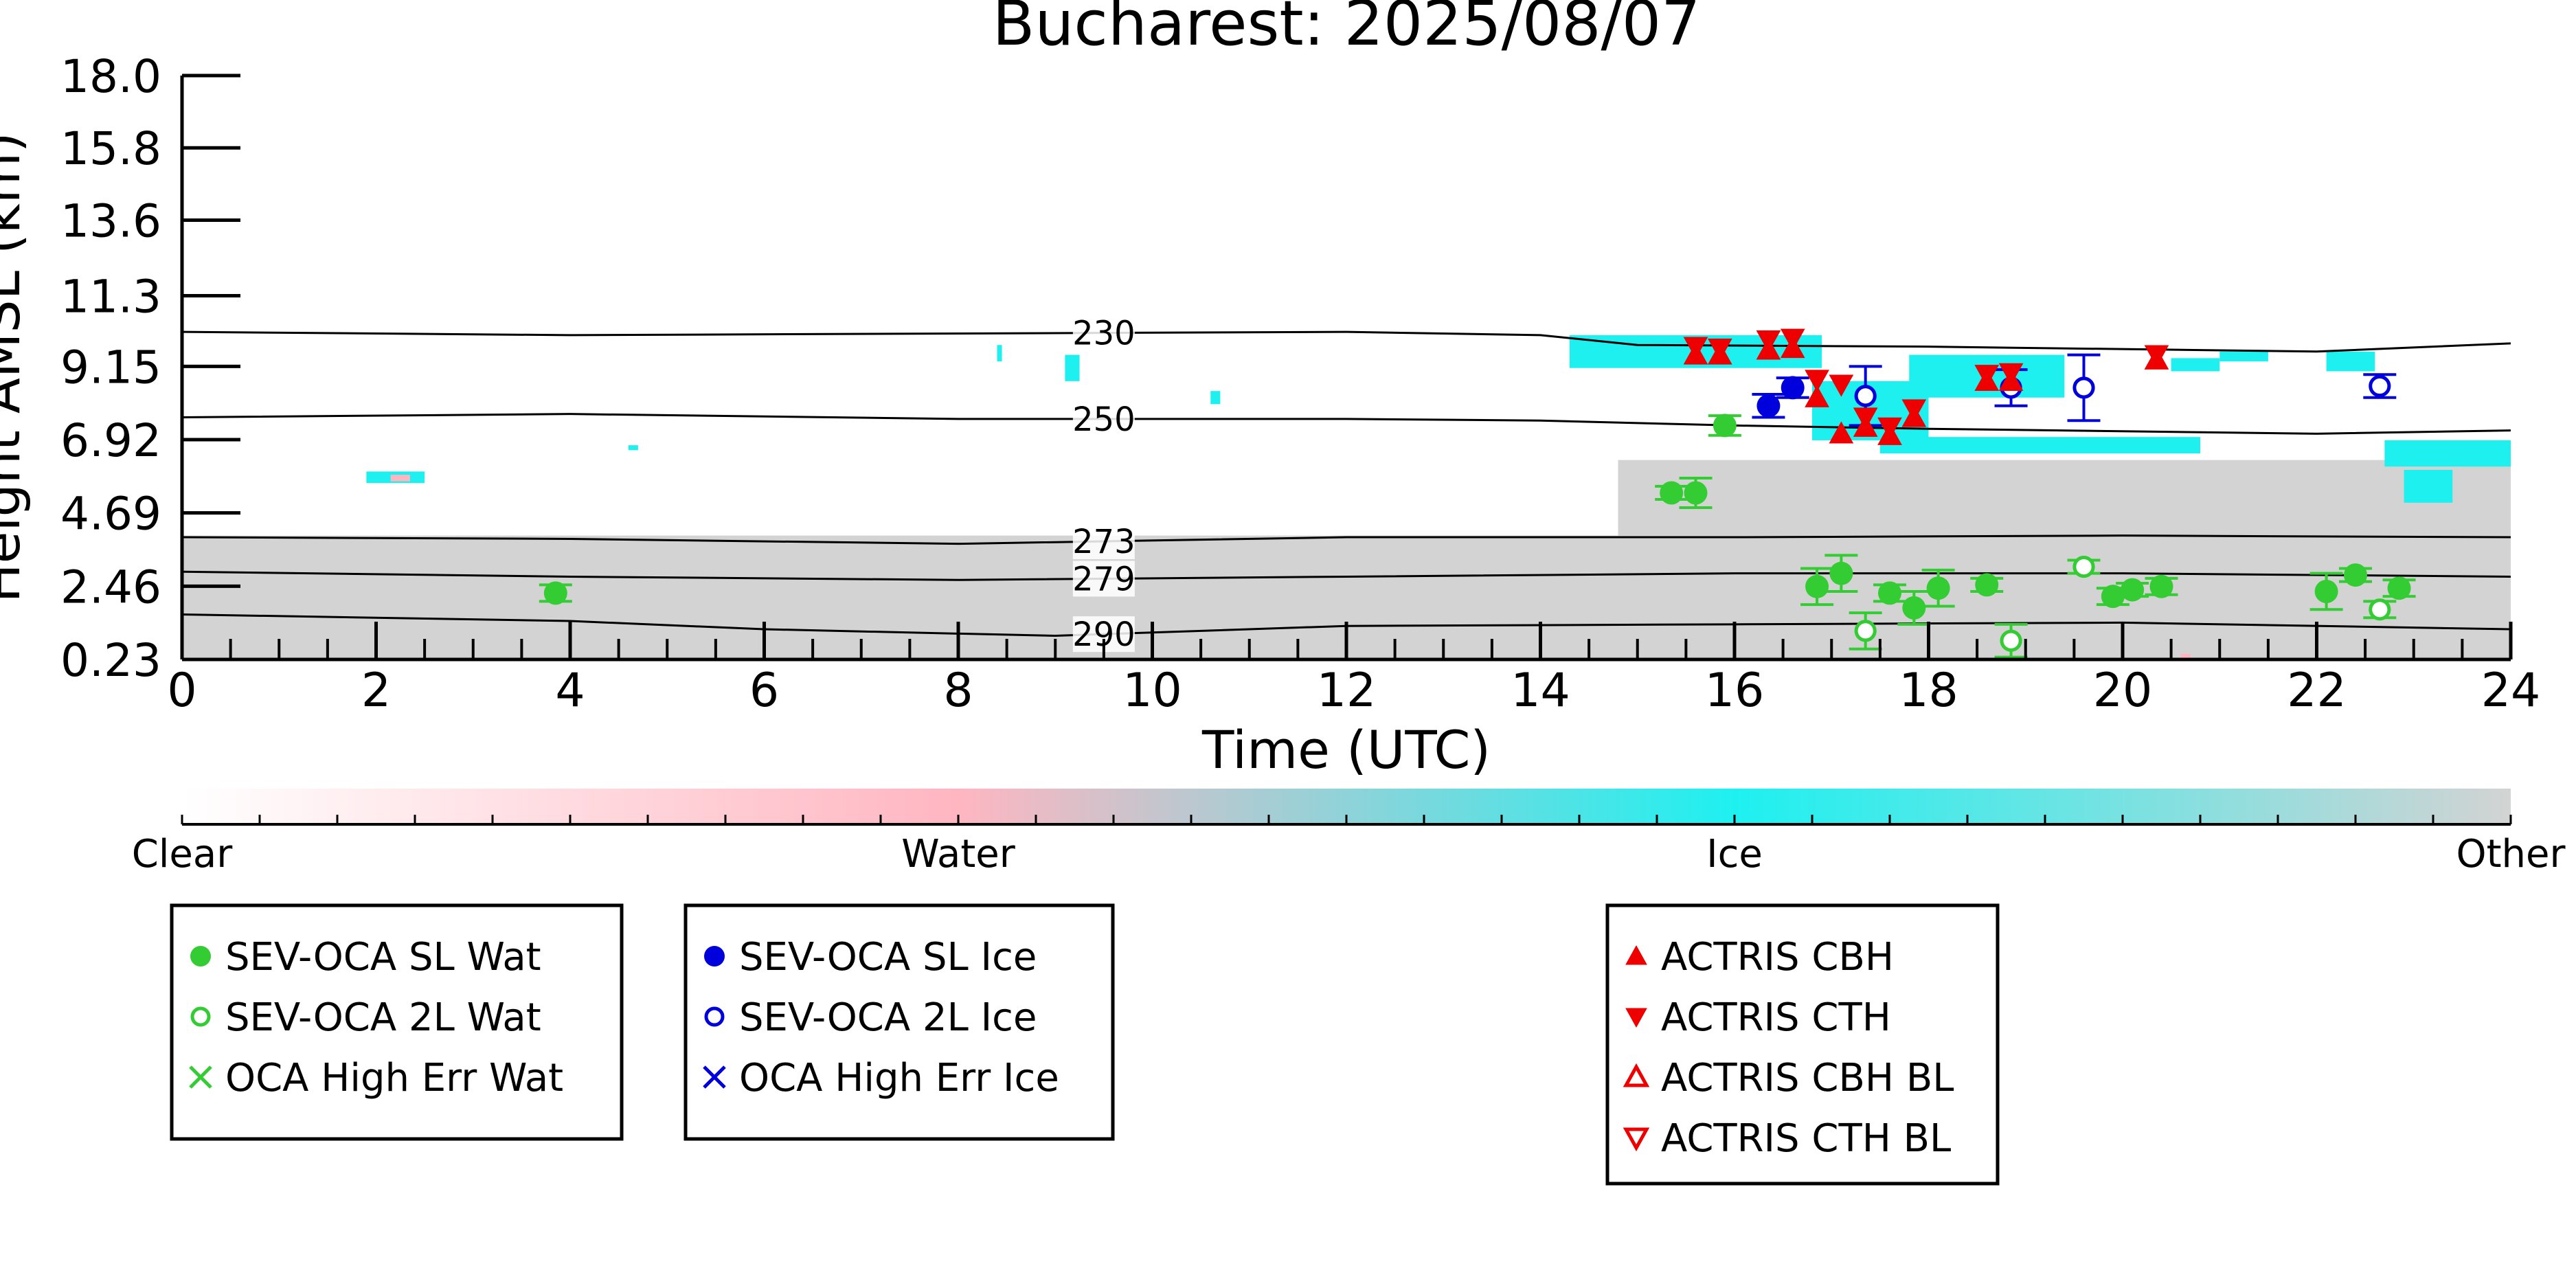 This screenshot has height=1288, width=2576. I want to click on isotherm-290-line, so click(1346, 625).